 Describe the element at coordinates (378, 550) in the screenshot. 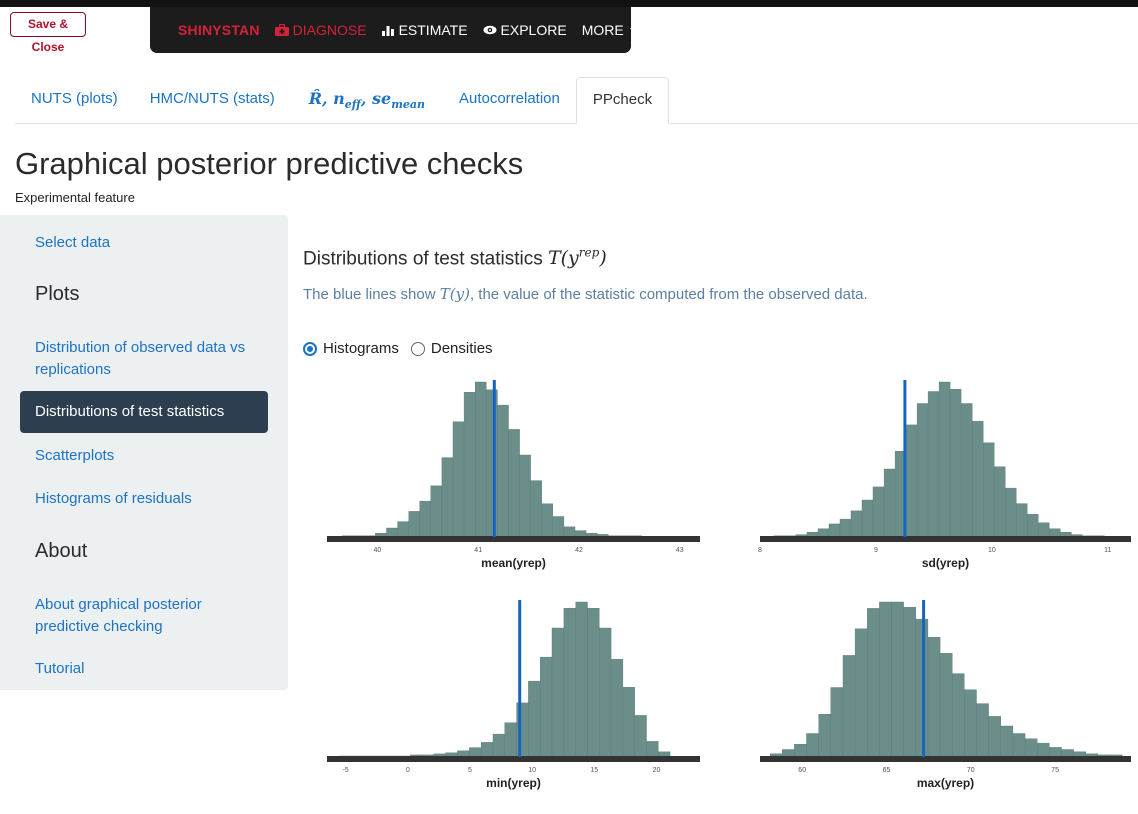

I see `x-tick-label: 40` at that location.